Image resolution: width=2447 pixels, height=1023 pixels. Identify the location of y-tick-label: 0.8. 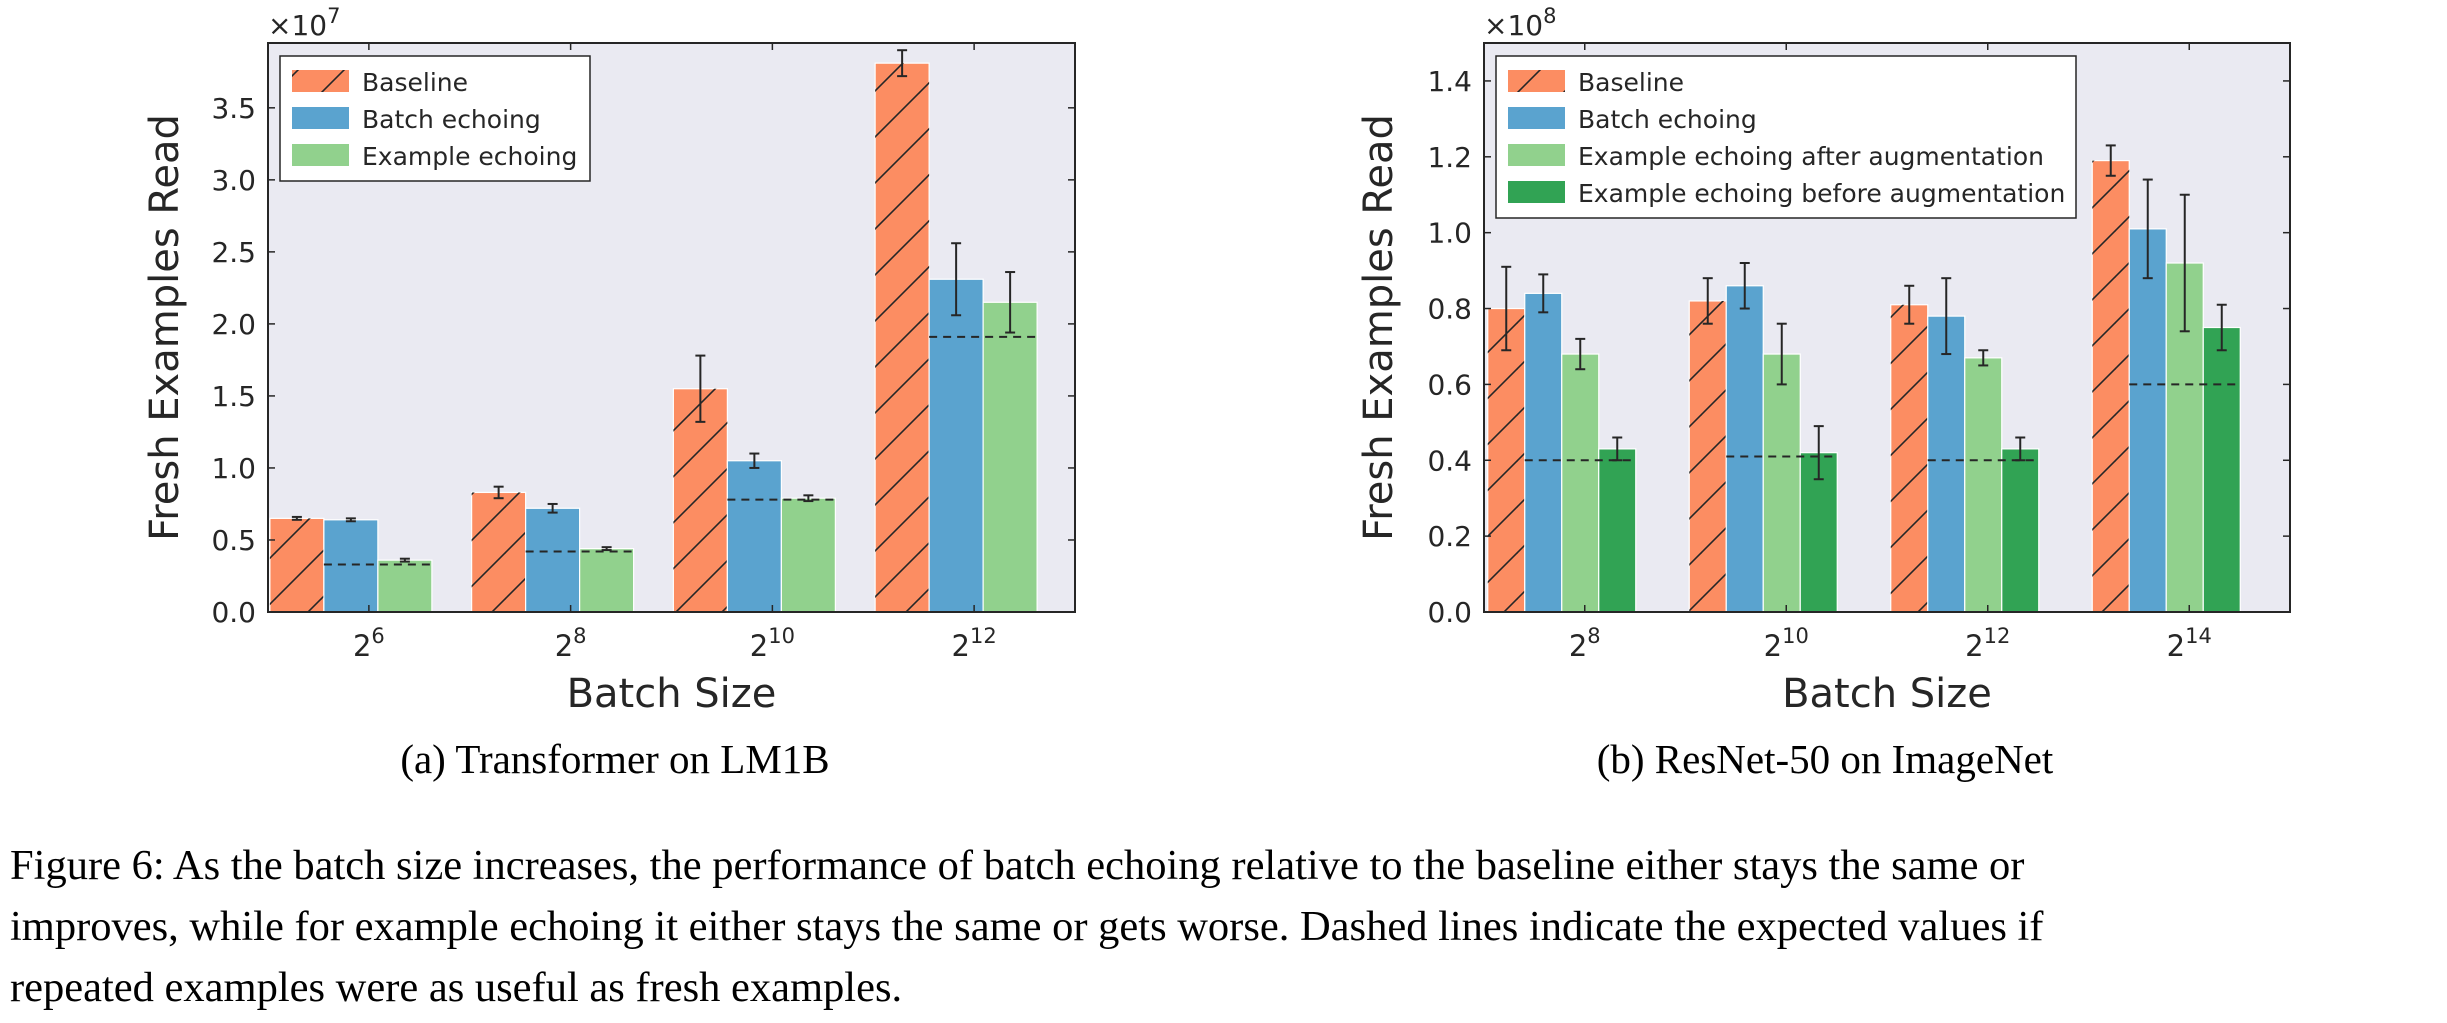
(1449, 309).